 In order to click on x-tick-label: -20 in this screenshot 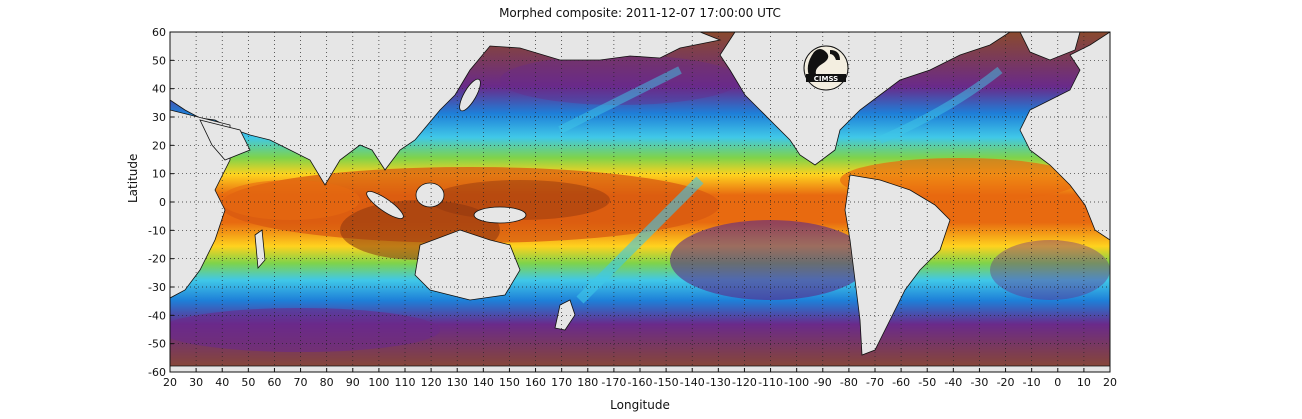, I will do `click(1006, 382)`.